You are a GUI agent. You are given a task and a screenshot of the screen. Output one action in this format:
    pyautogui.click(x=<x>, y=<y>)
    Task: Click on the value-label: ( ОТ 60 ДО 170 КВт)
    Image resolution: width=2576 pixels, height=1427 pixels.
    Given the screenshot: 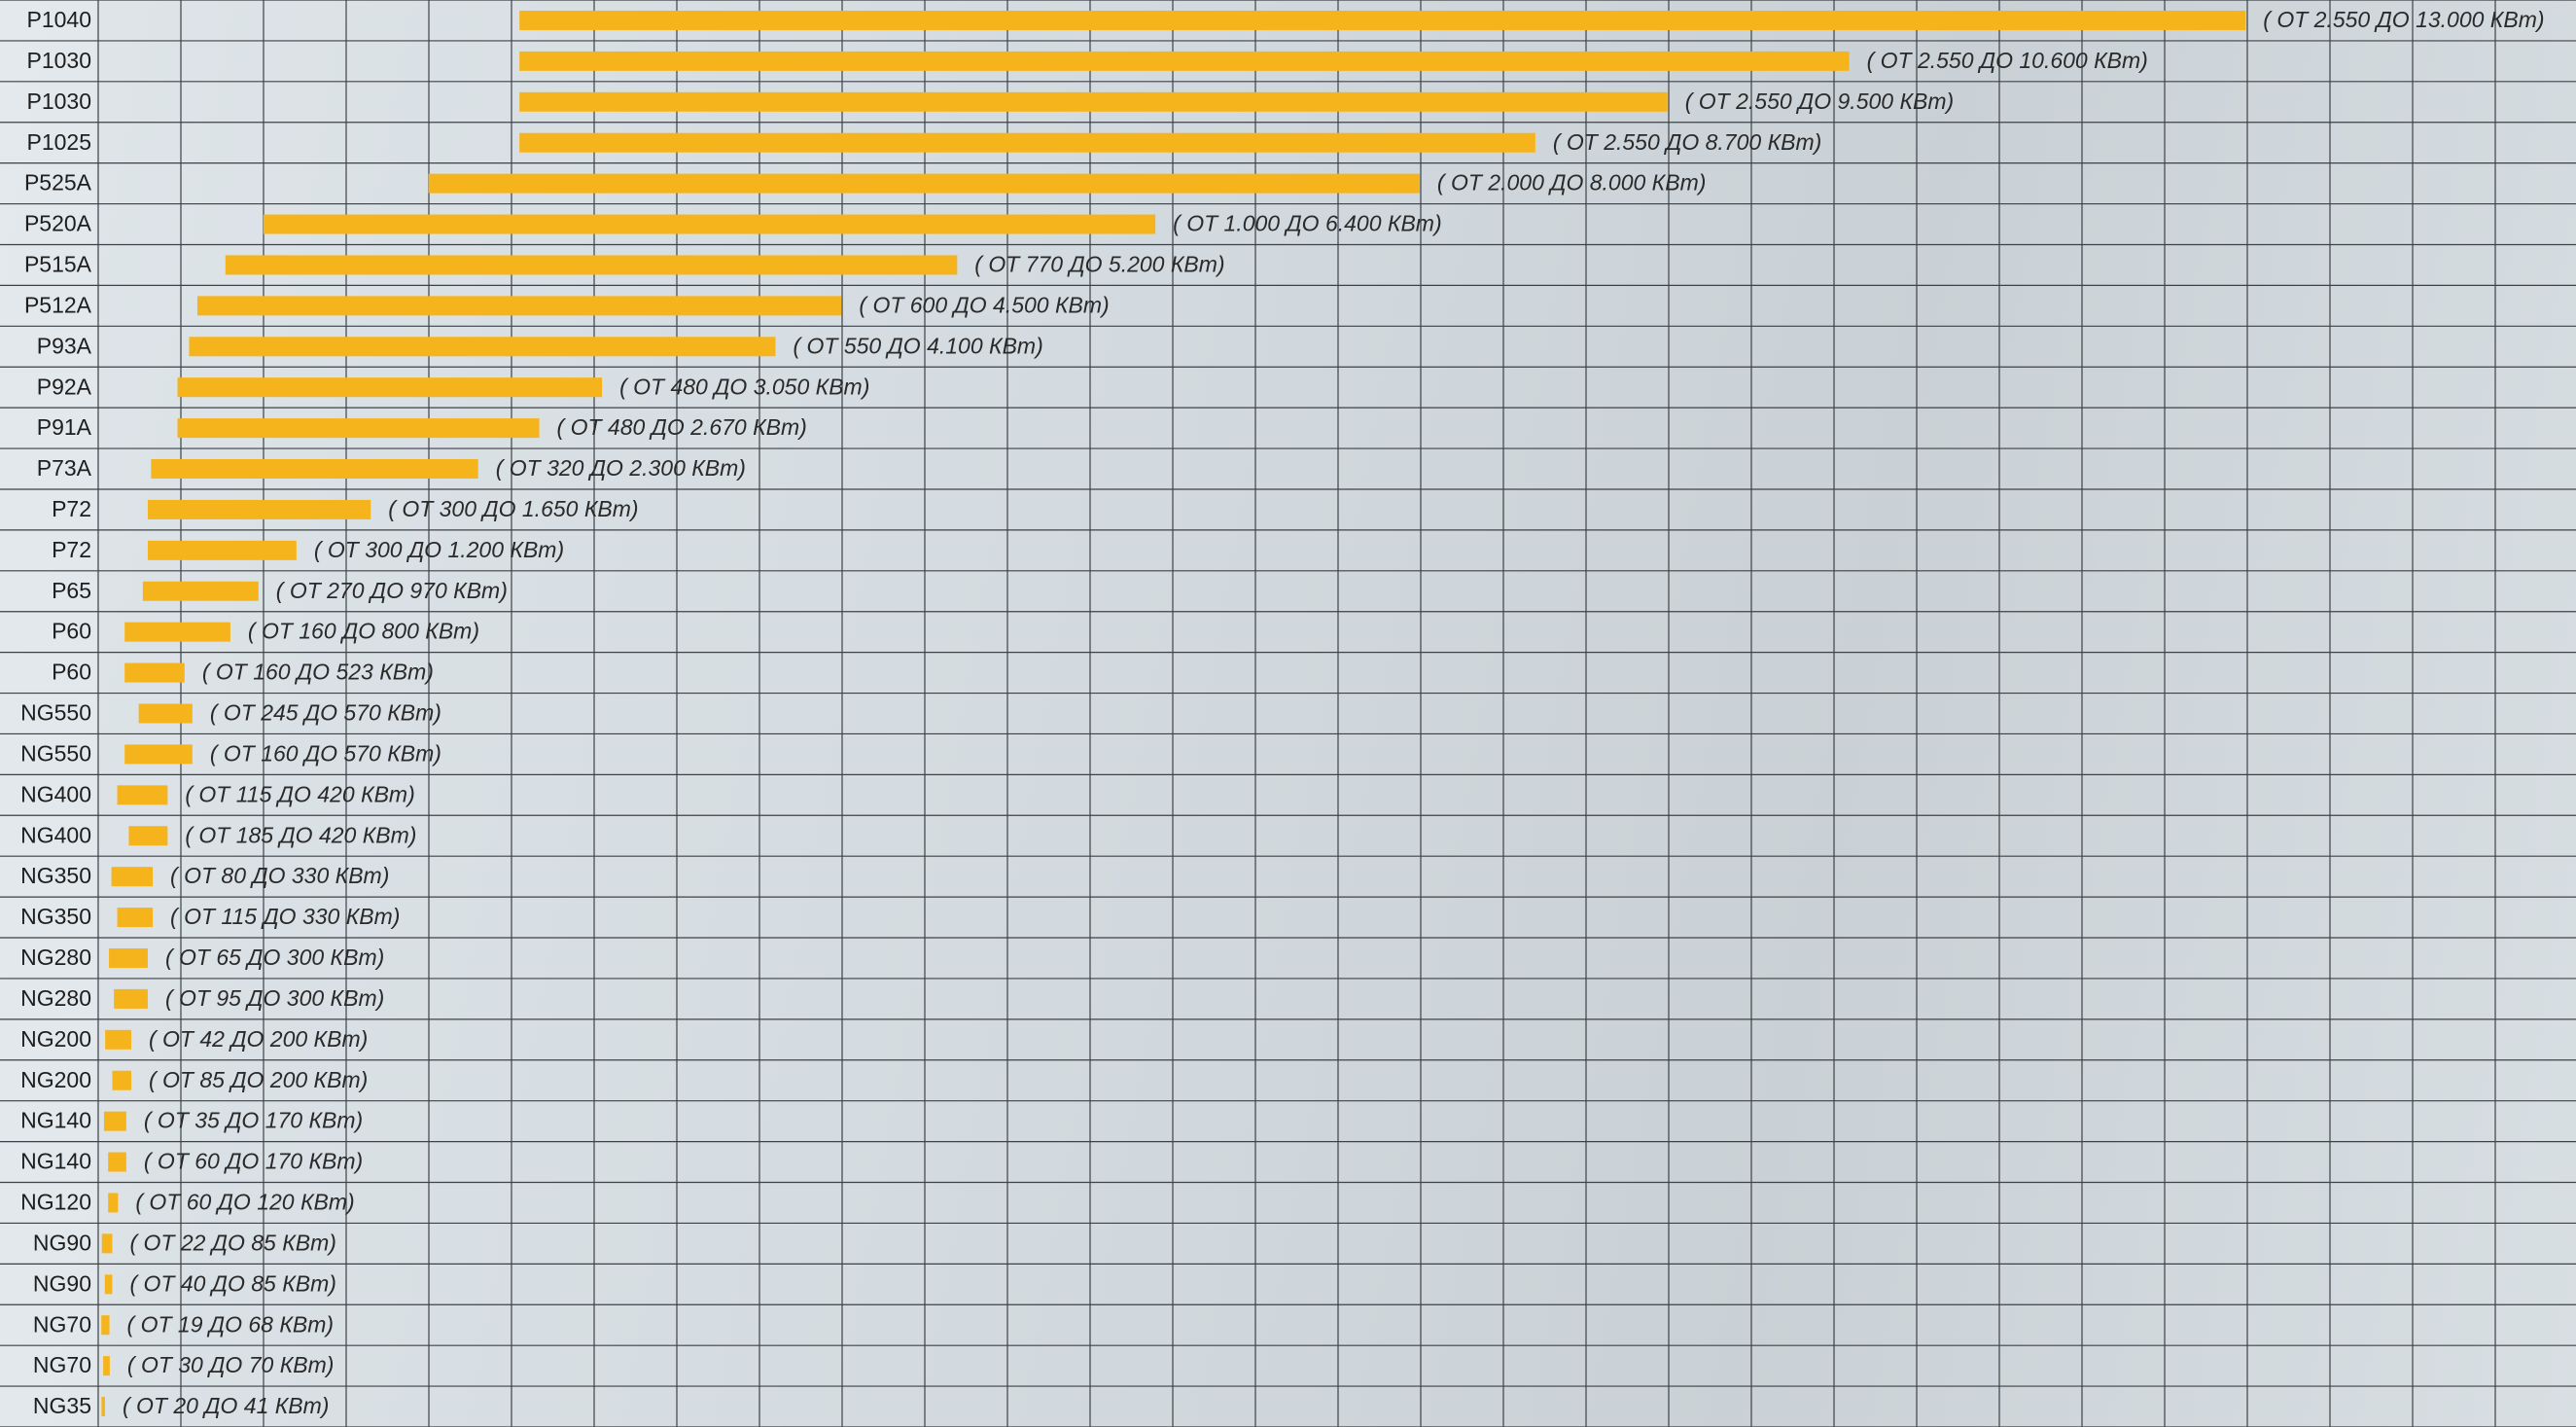 What is the action you would take?
    pyautogui.click(x=254, y=1161)
    